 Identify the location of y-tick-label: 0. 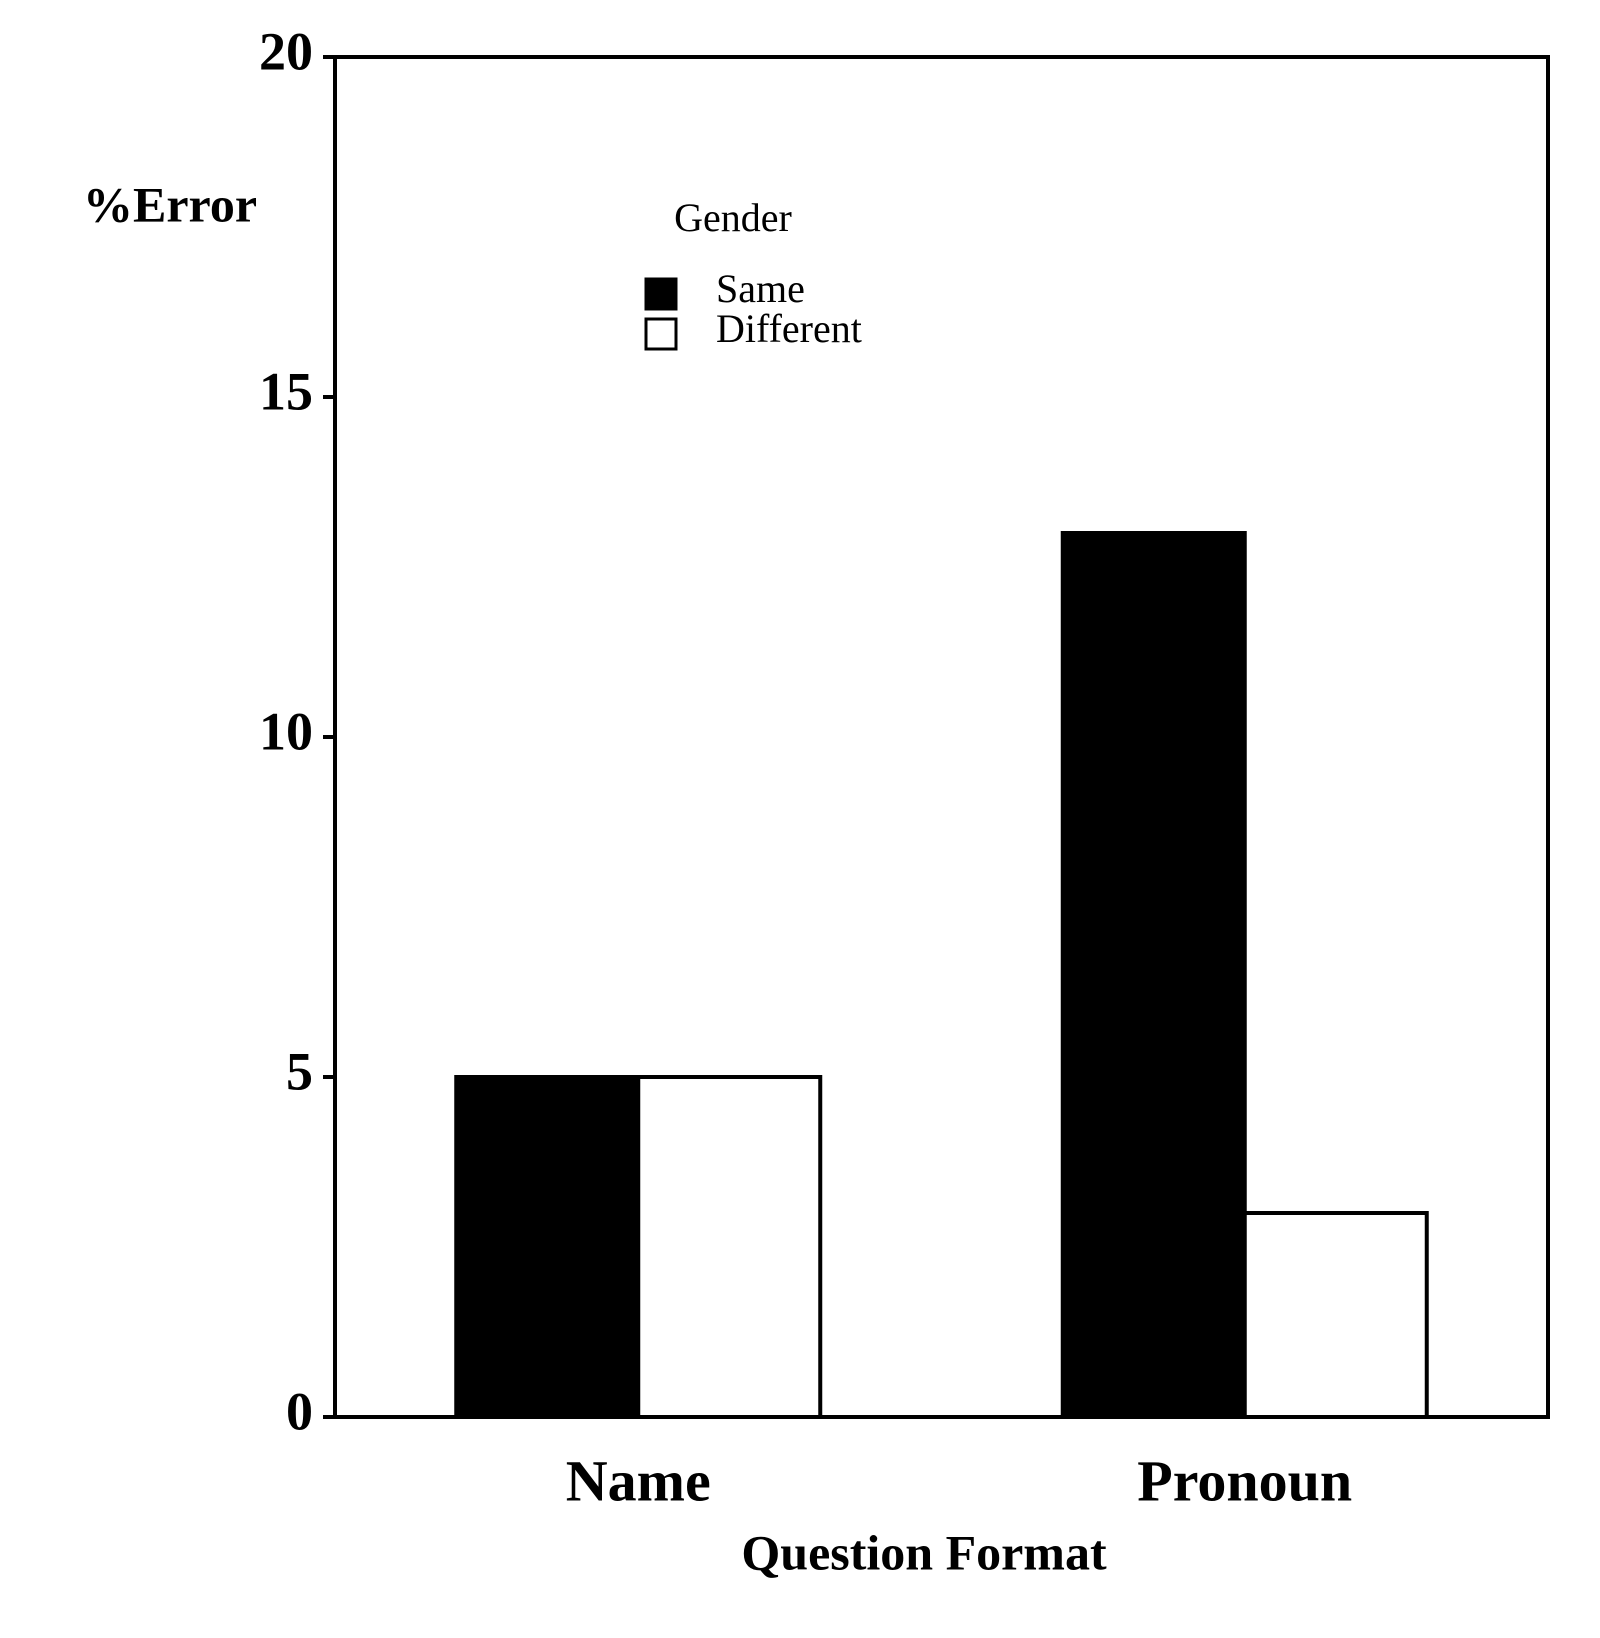
(299, 1411).